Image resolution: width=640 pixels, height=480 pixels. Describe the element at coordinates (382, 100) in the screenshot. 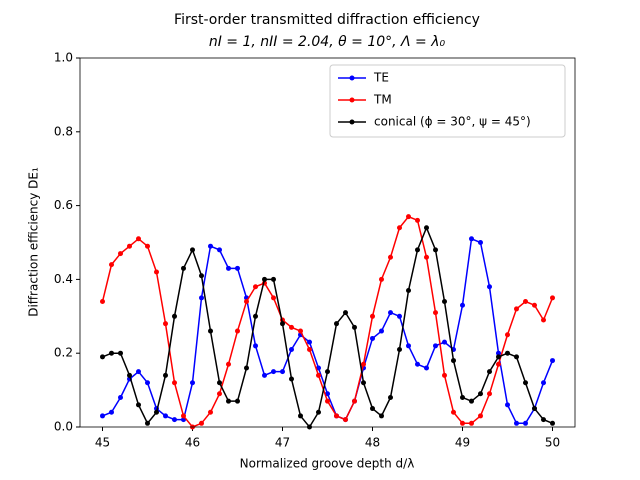

I see `legend-label: TM` at that location.